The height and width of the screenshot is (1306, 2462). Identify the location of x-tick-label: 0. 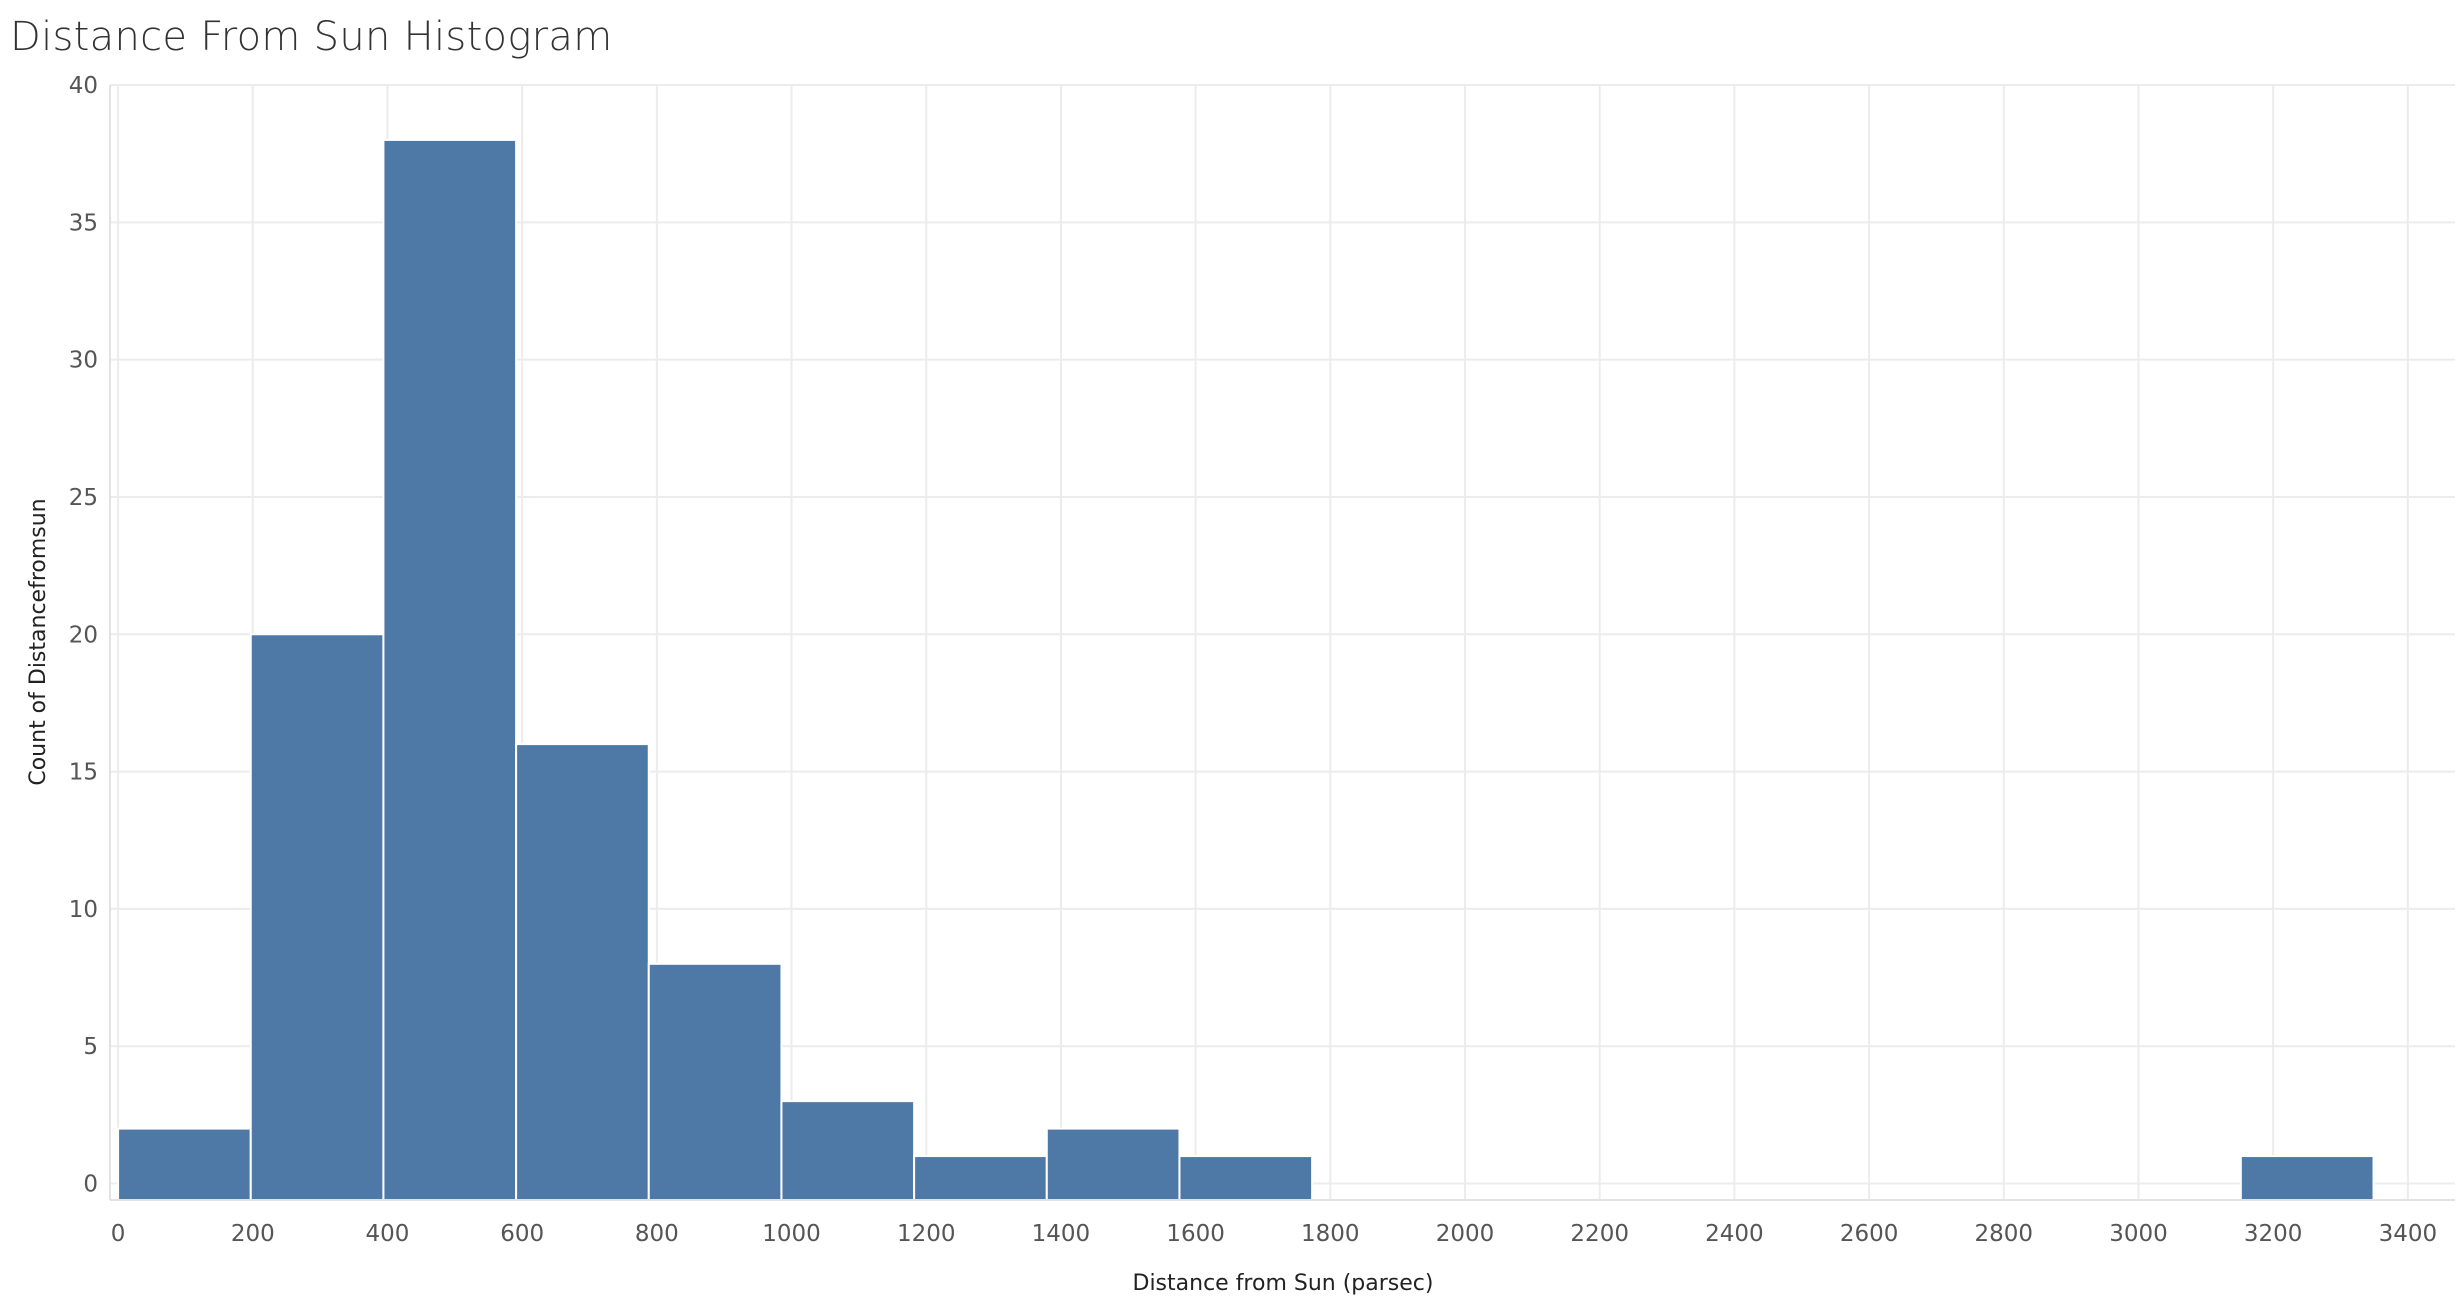
(118, 1234).